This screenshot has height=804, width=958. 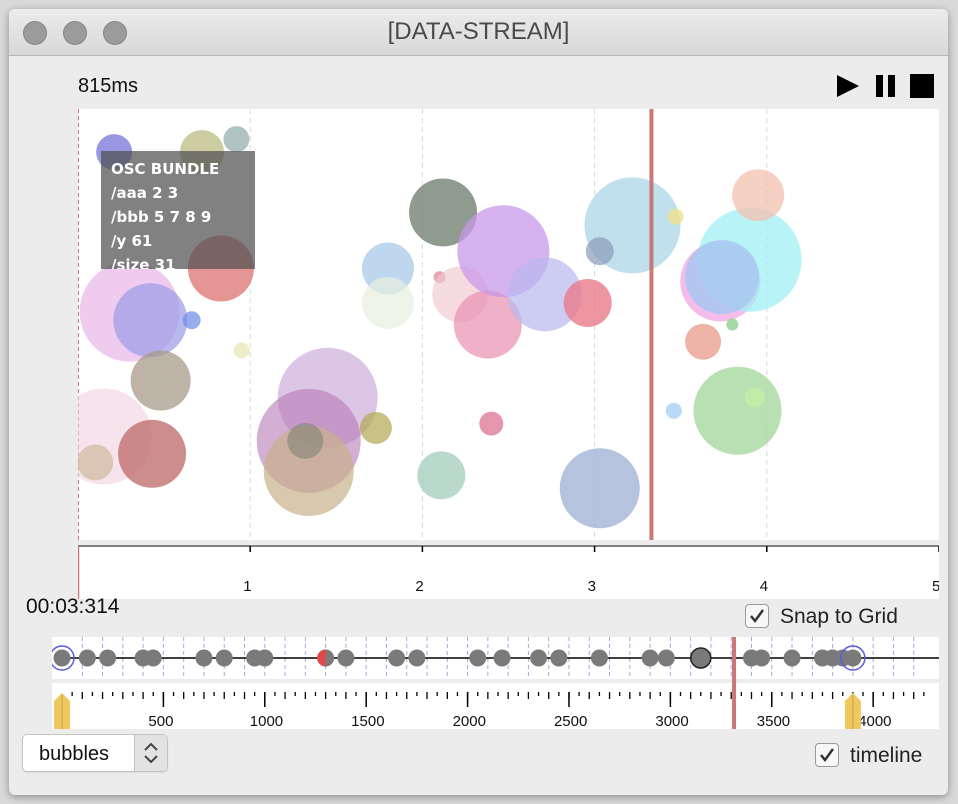 I want to click on osc-tooltip-line: /size 31, so click(x=143, y=262).